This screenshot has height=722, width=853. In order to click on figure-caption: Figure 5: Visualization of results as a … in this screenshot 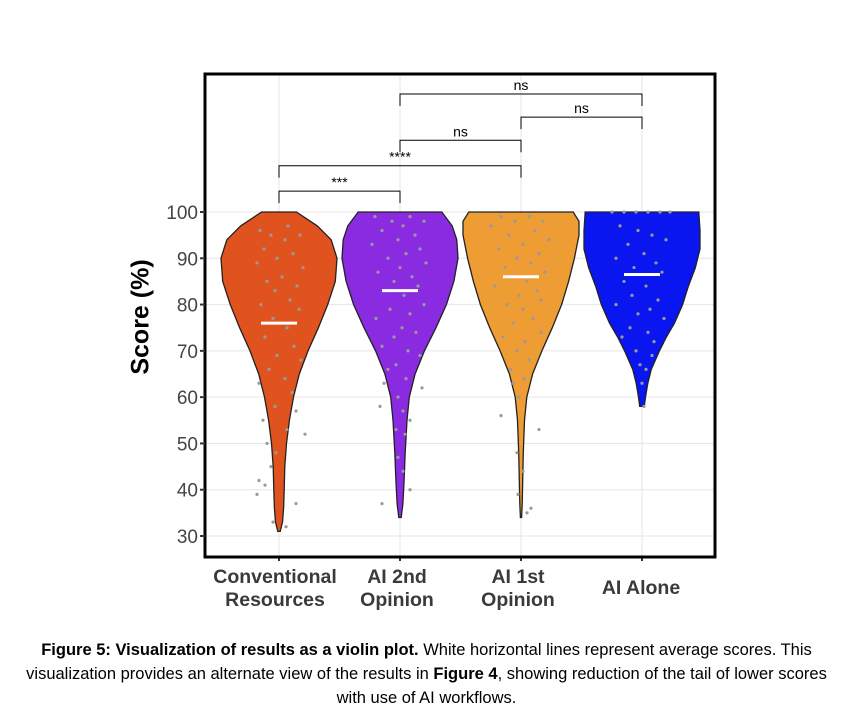, I will do `click(426, 674)`.